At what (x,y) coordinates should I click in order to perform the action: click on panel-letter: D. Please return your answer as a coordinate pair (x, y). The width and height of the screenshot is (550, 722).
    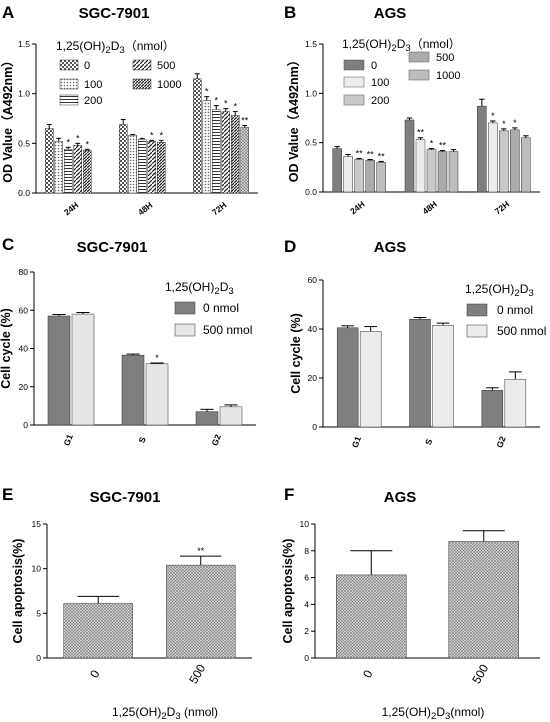
    Looking at the image, I should click on (290, 246).